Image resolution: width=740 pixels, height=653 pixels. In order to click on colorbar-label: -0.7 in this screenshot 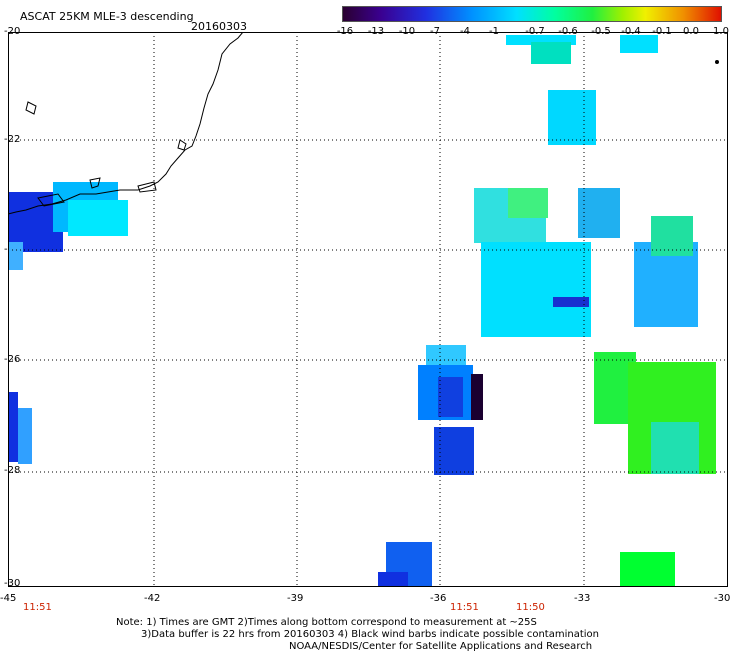, I will do `click(535, 31)`.